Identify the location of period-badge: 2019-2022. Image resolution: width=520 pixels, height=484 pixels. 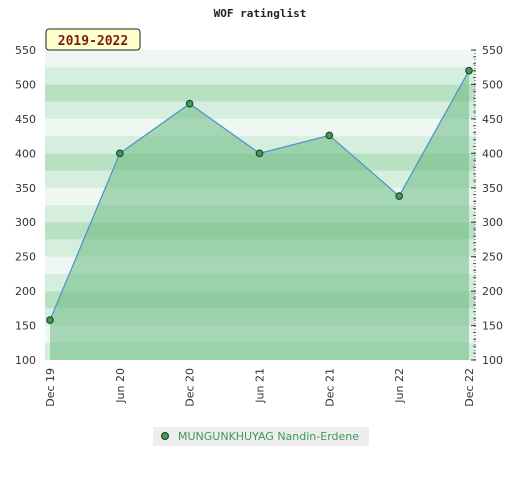
(93, 39).